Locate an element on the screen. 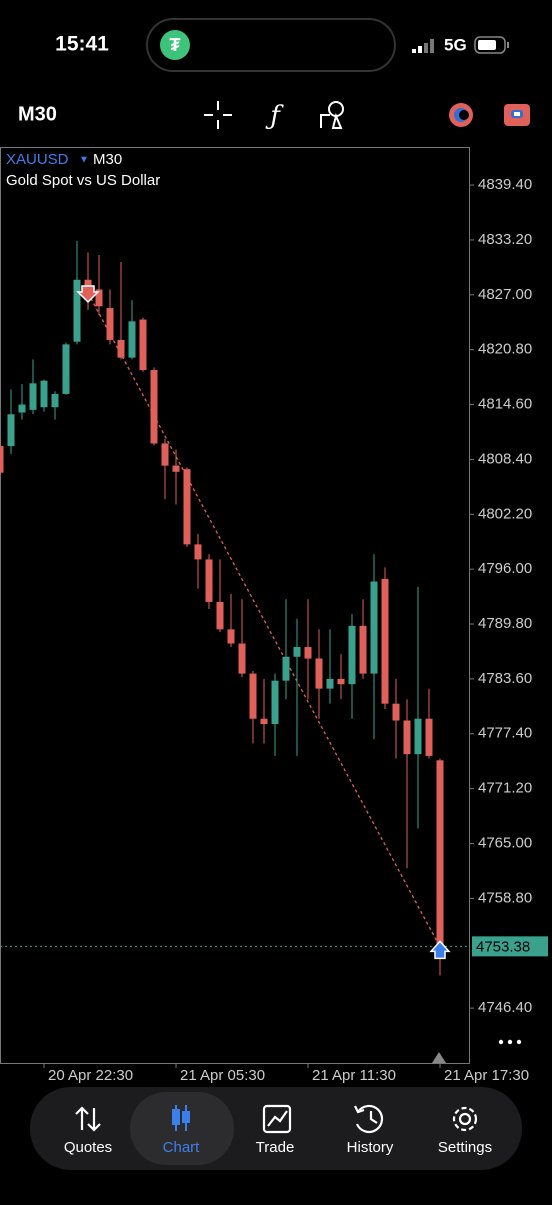 The height and width of the screenshot is (1205, 552). tab-label: Quotes is located at coordinates (88, 1147).